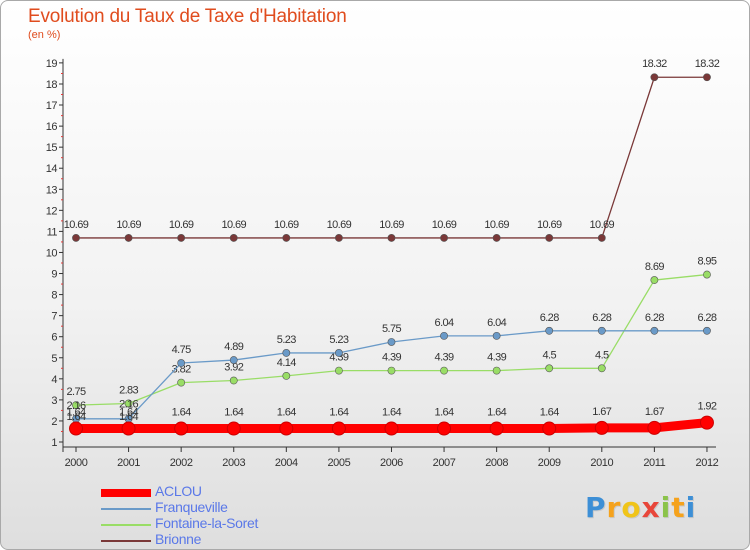 Image resolution: width=750 pixels, height=550 pixels. I want to click on chart-title: Evolution du Taux de Taxe d'Habitation, so click(187, 16).